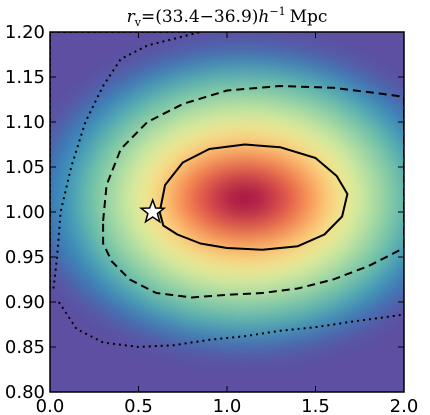 This screenshot has width=430, height=415. What do you see at coordinates (277, 11) in the screenshot?
I see `title-superscript: −1` at bounding box center [277, 11].